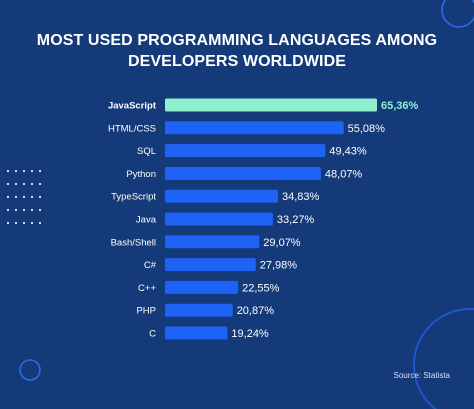 This screenshot has width=474, height=409. What do you see at coordinates (132, 106) in the screenshot?
I see `category-label: JavaScript` at bounding box center [132, 106].